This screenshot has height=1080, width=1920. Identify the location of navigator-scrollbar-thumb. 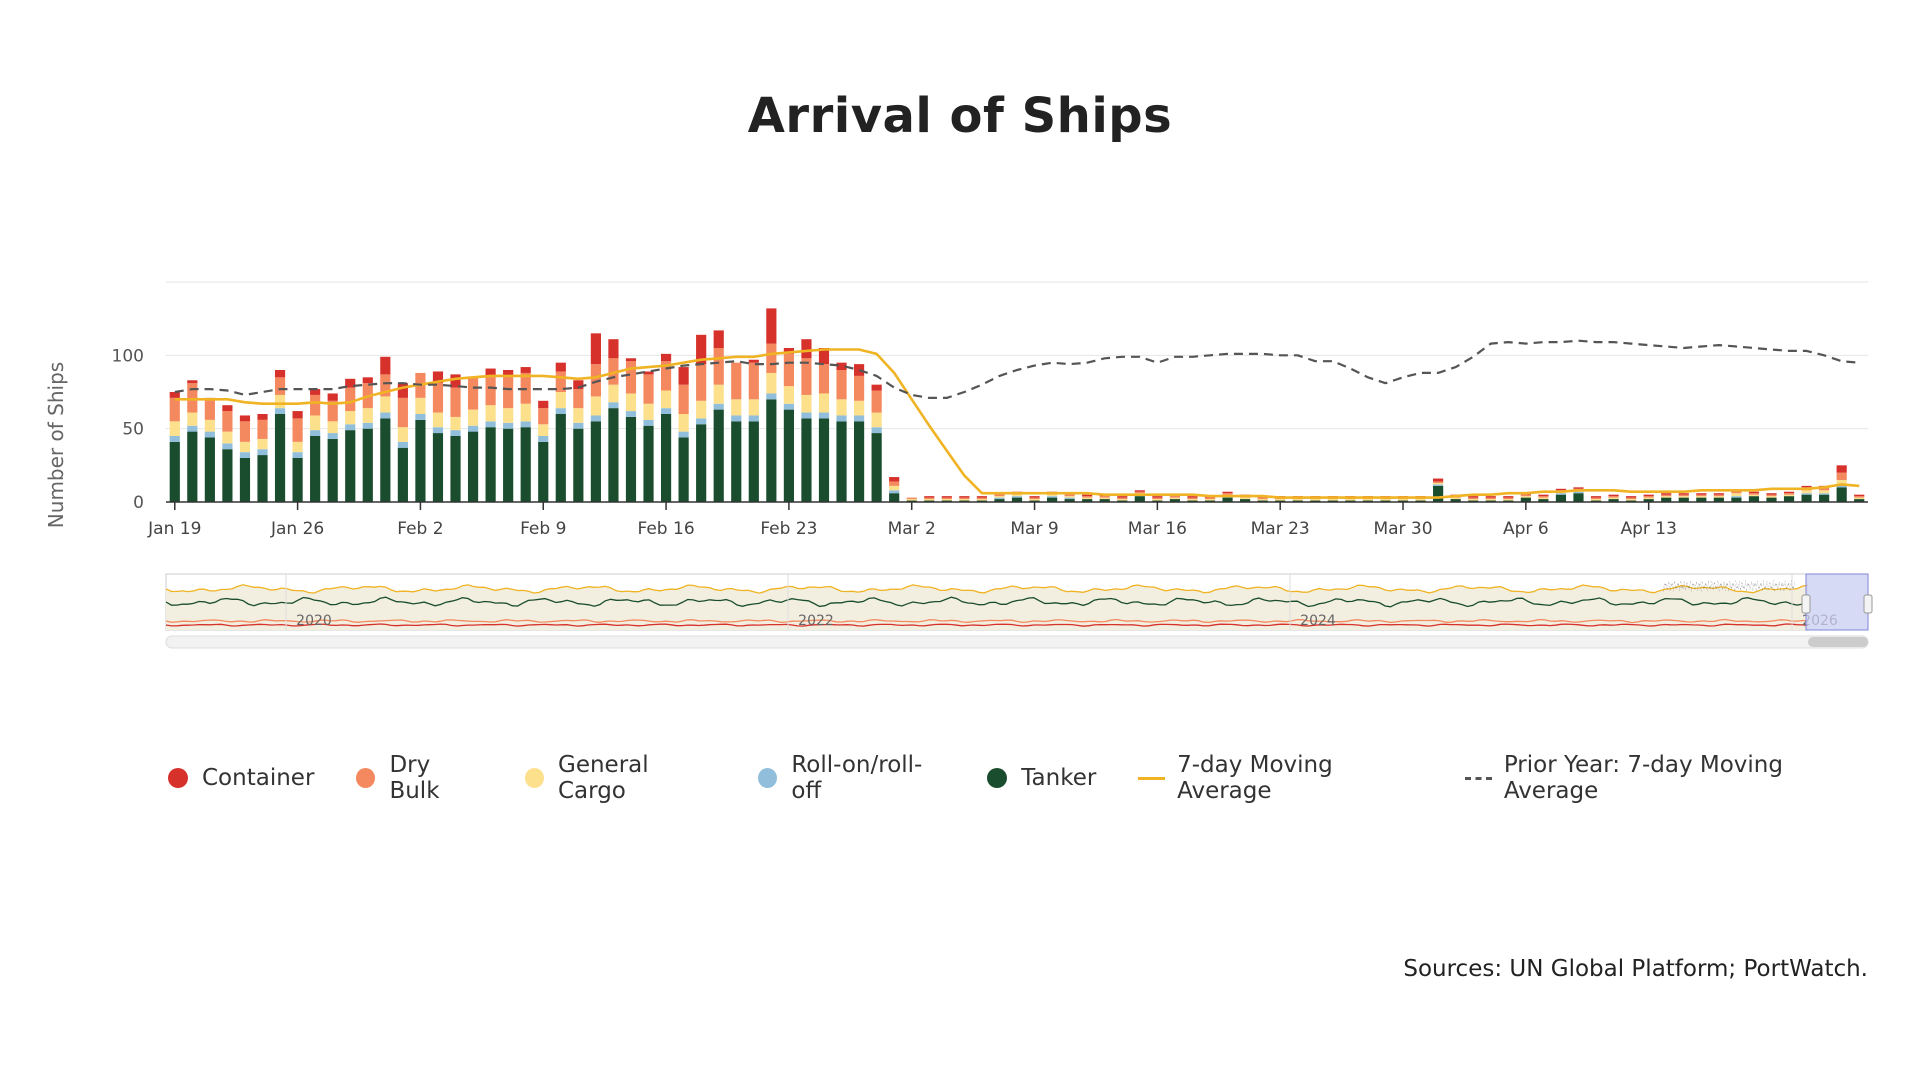
(1838, 642).